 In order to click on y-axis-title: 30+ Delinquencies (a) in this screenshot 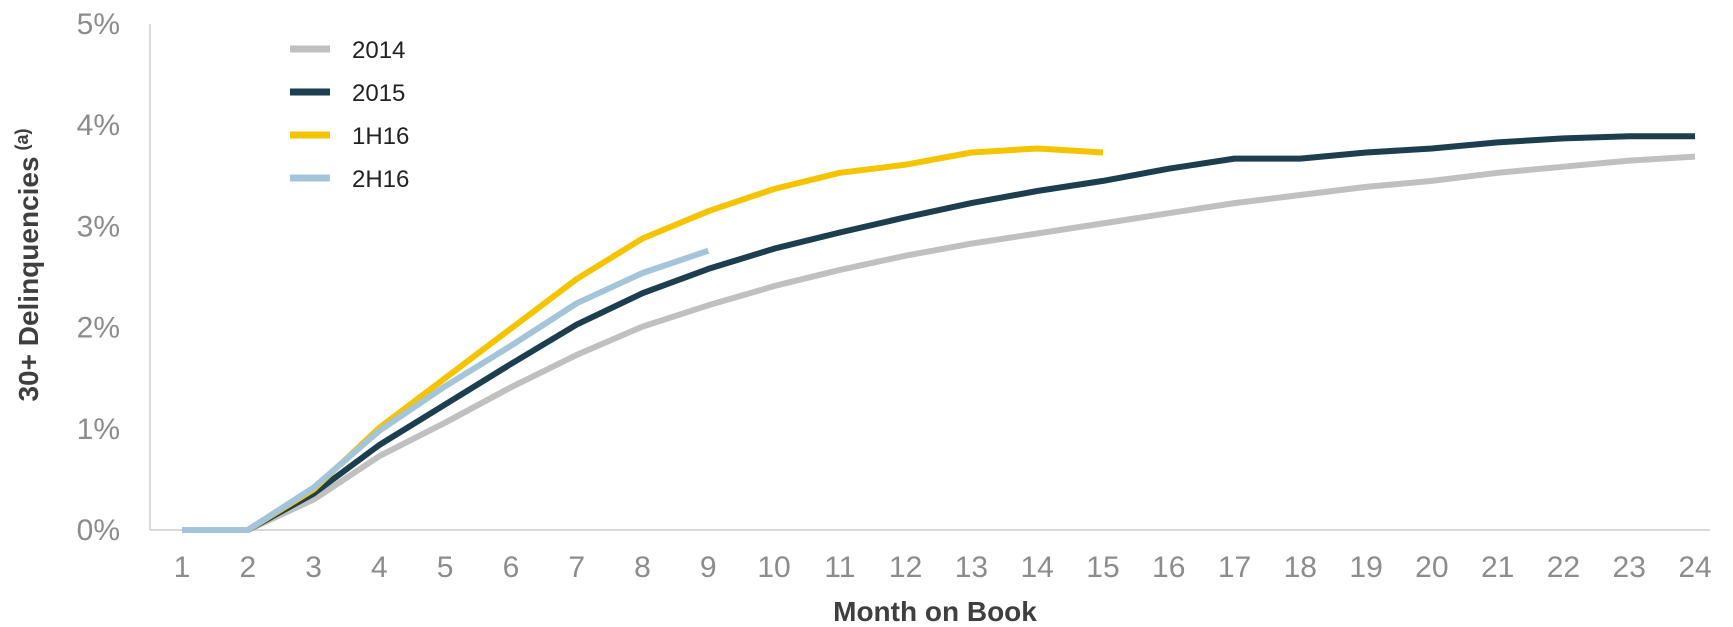, I will do `click(28, 264)`.